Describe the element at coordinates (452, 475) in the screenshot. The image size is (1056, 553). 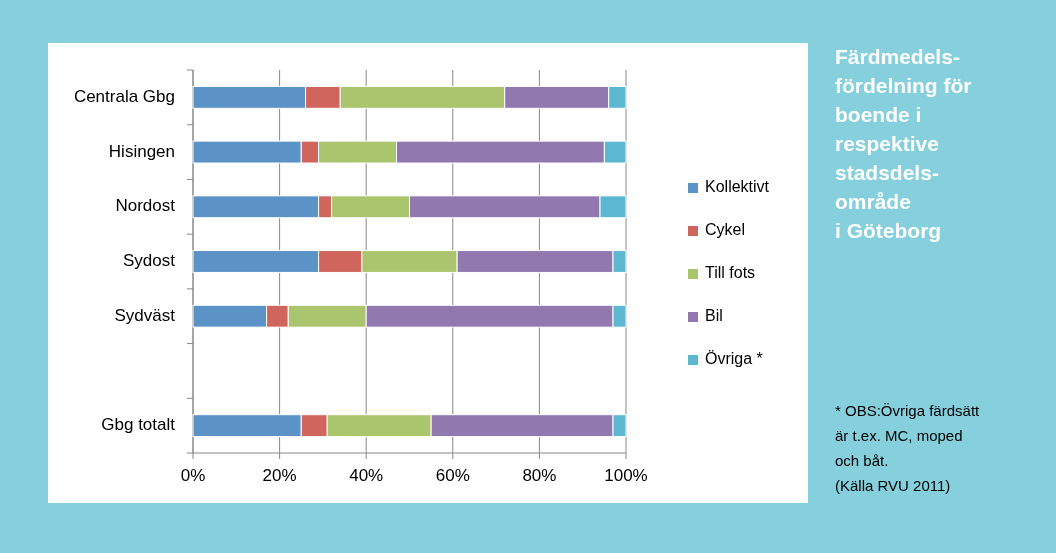
I see `x-tick-label: 60%` at that location.